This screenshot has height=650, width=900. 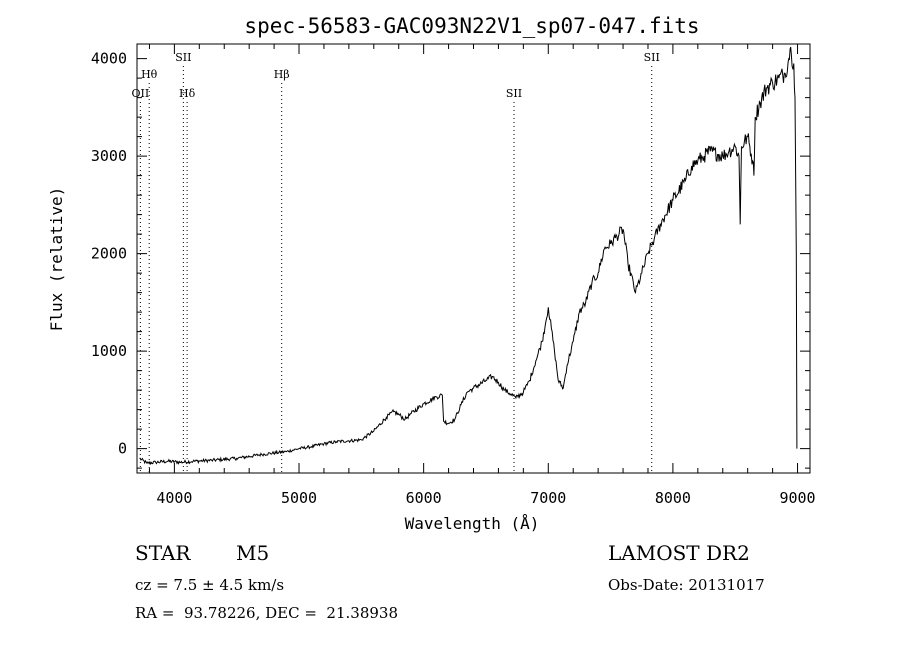 I want to click on emission-line-label: Hδ, so click(x=187, y=93).